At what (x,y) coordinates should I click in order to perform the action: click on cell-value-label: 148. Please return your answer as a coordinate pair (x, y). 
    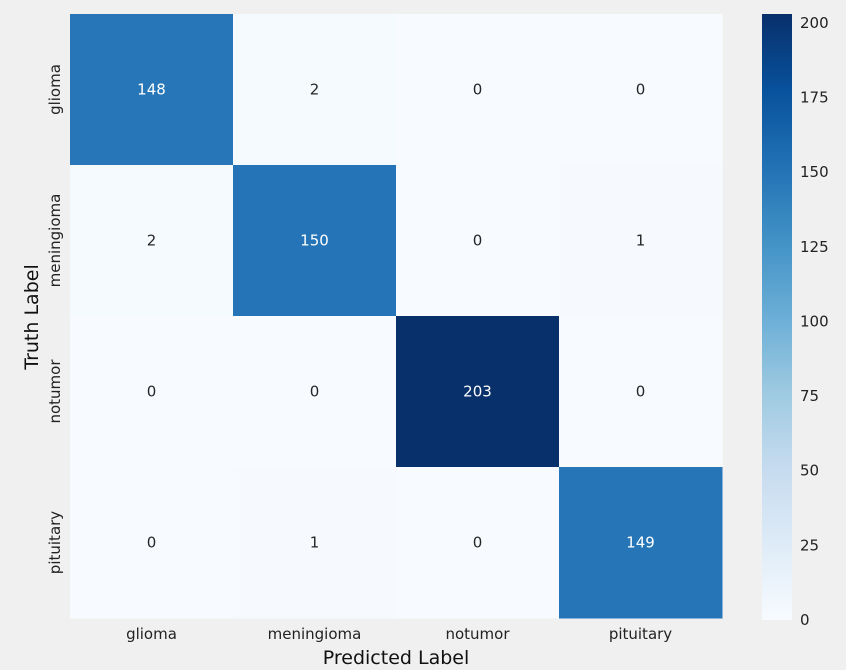
    Looking at the image, I should click on (151, 90).